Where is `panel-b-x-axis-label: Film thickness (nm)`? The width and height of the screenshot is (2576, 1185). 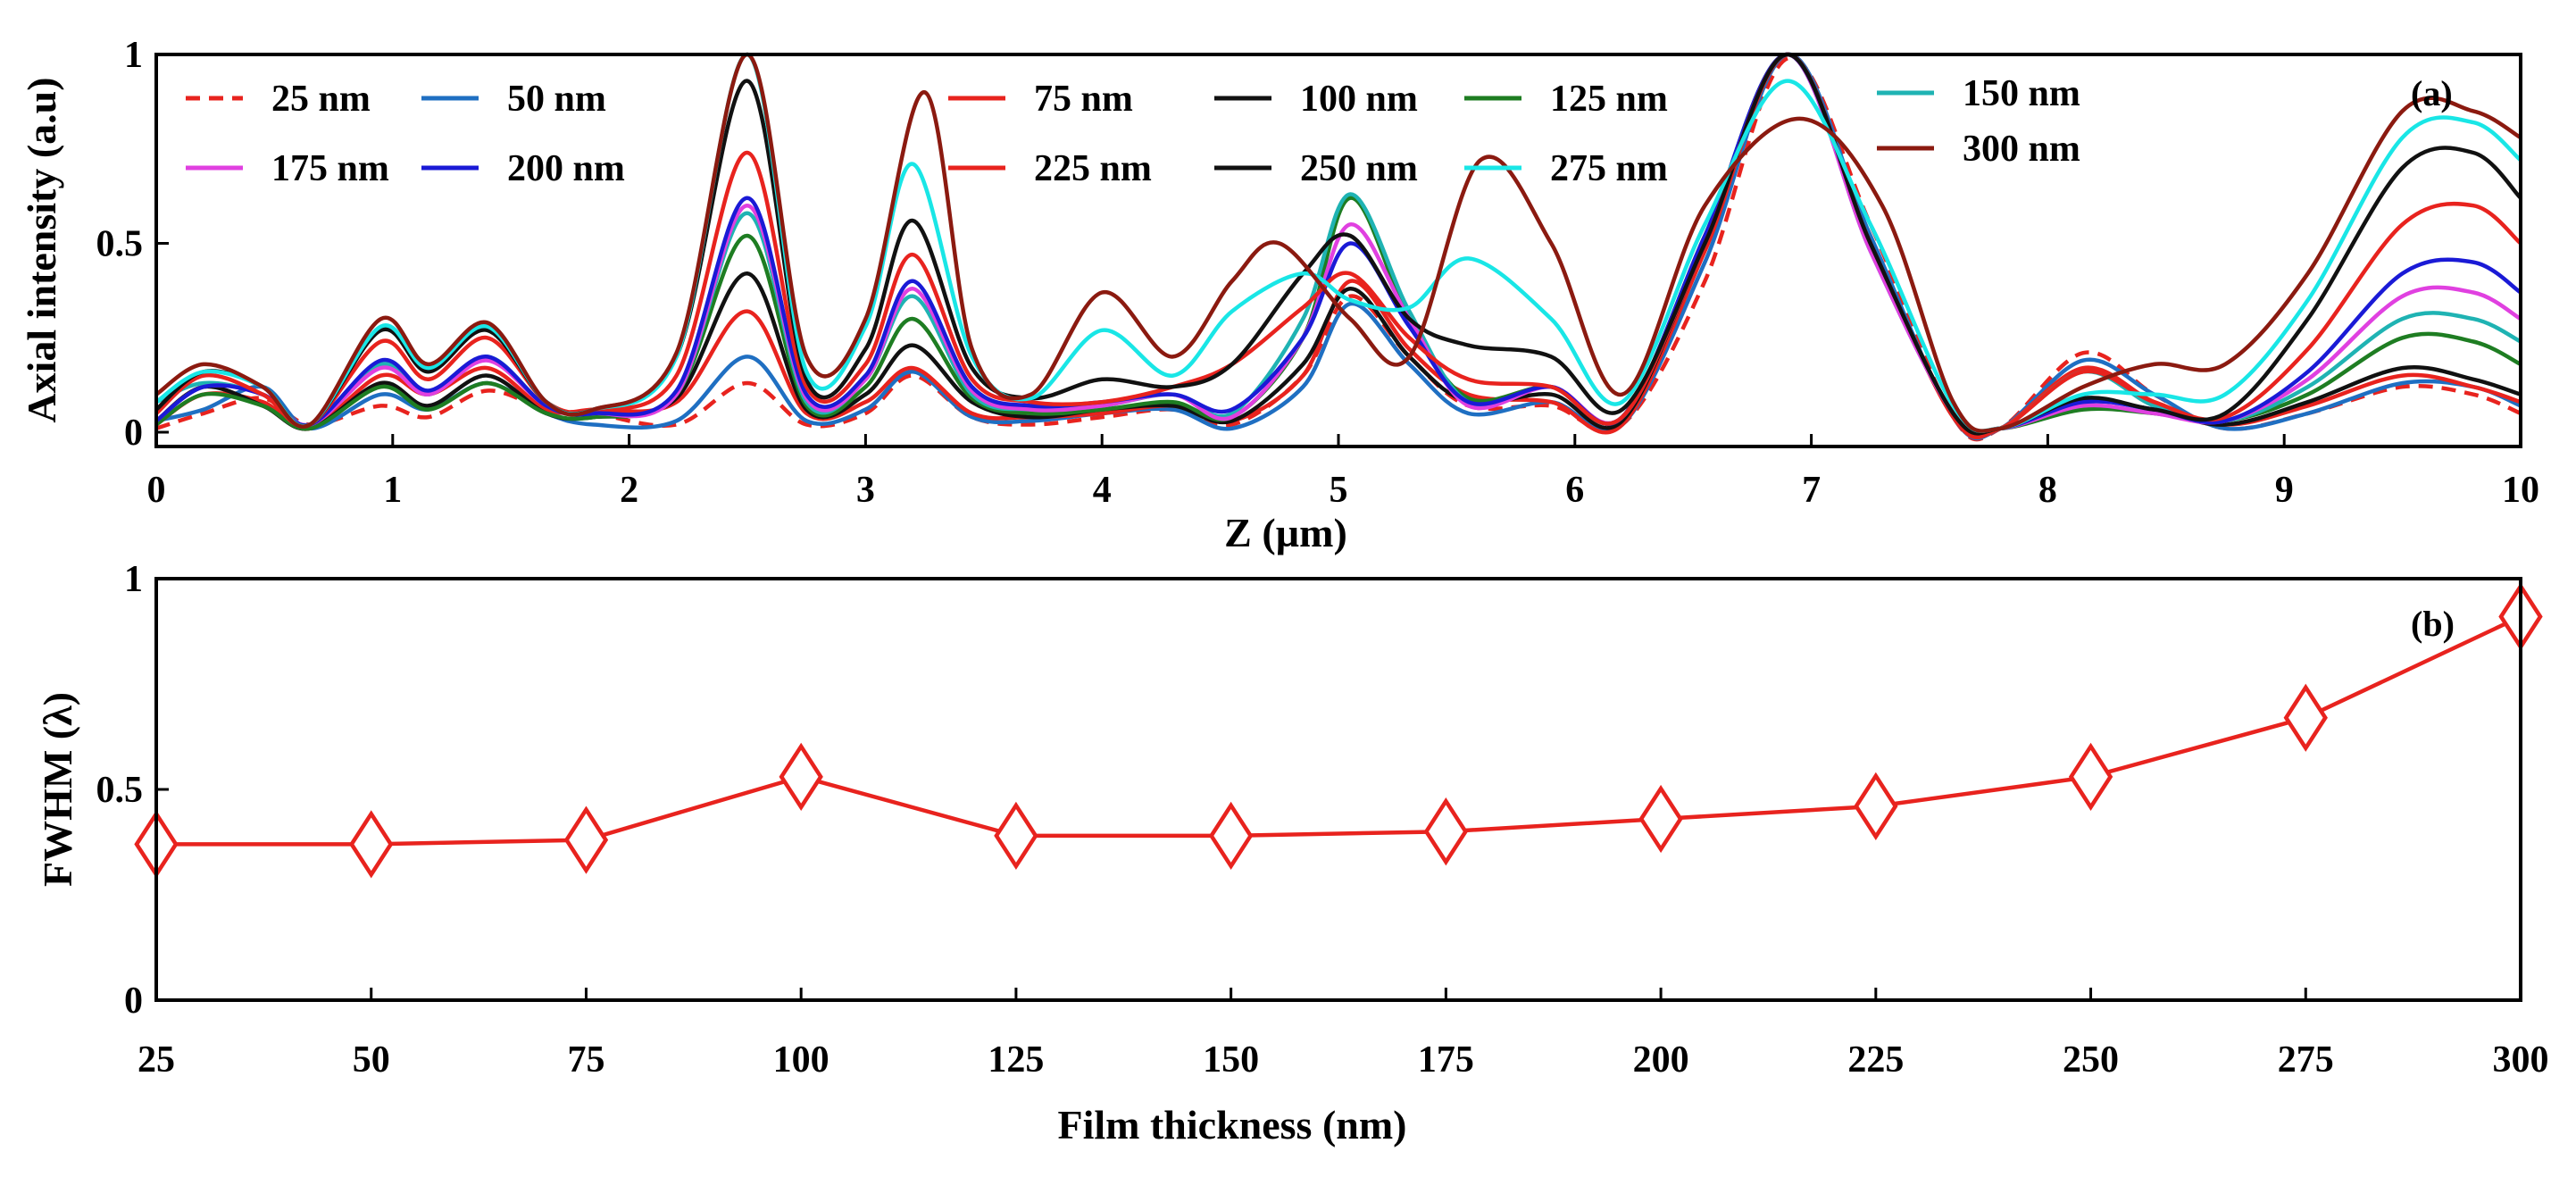 panel-b-x-axis-label: Film thickness (nm) is located at coordinates (1232, 1124).